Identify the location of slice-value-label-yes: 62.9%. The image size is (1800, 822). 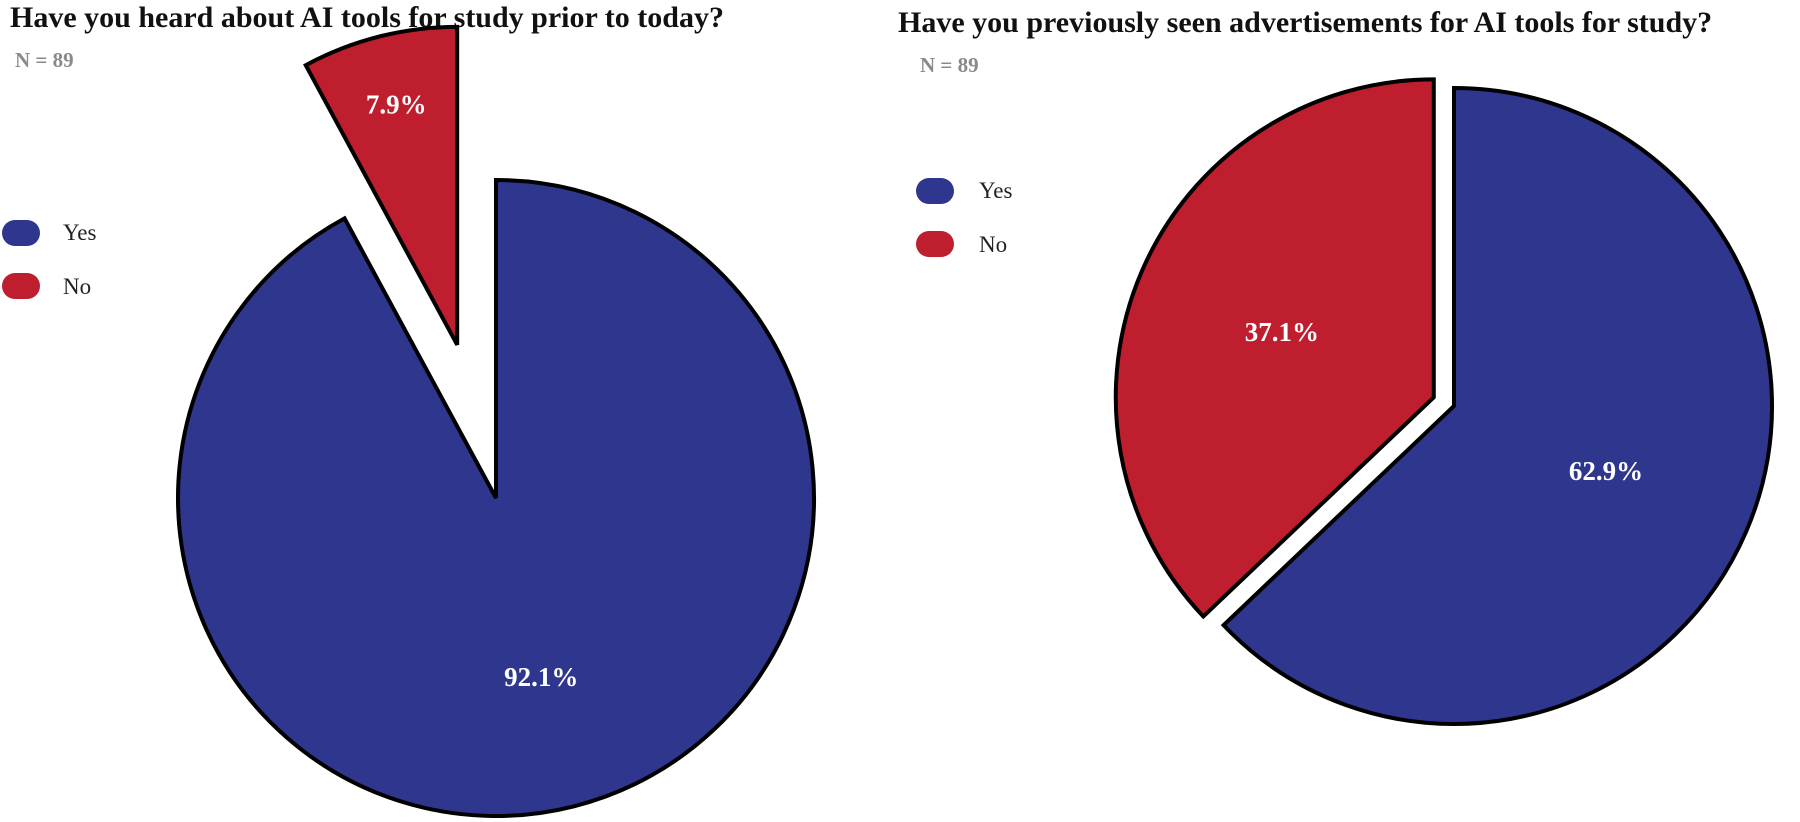
(1606, 471).